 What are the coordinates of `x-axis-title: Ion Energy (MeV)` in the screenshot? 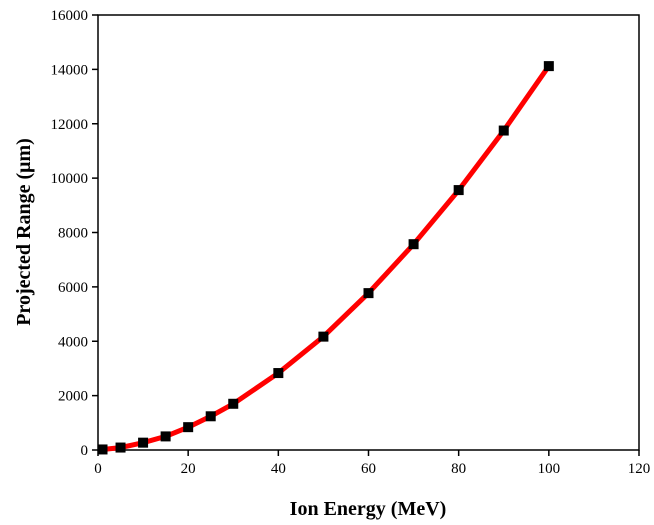 It's located at (368, 509).